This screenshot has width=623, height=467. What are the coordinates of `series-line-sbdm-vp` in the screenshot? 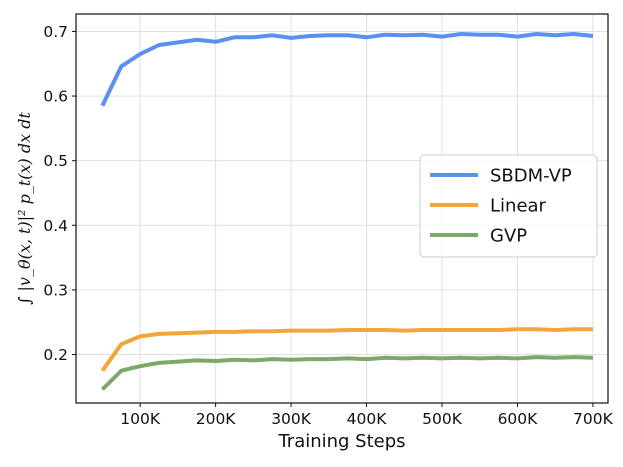 It's located at (347, 69).